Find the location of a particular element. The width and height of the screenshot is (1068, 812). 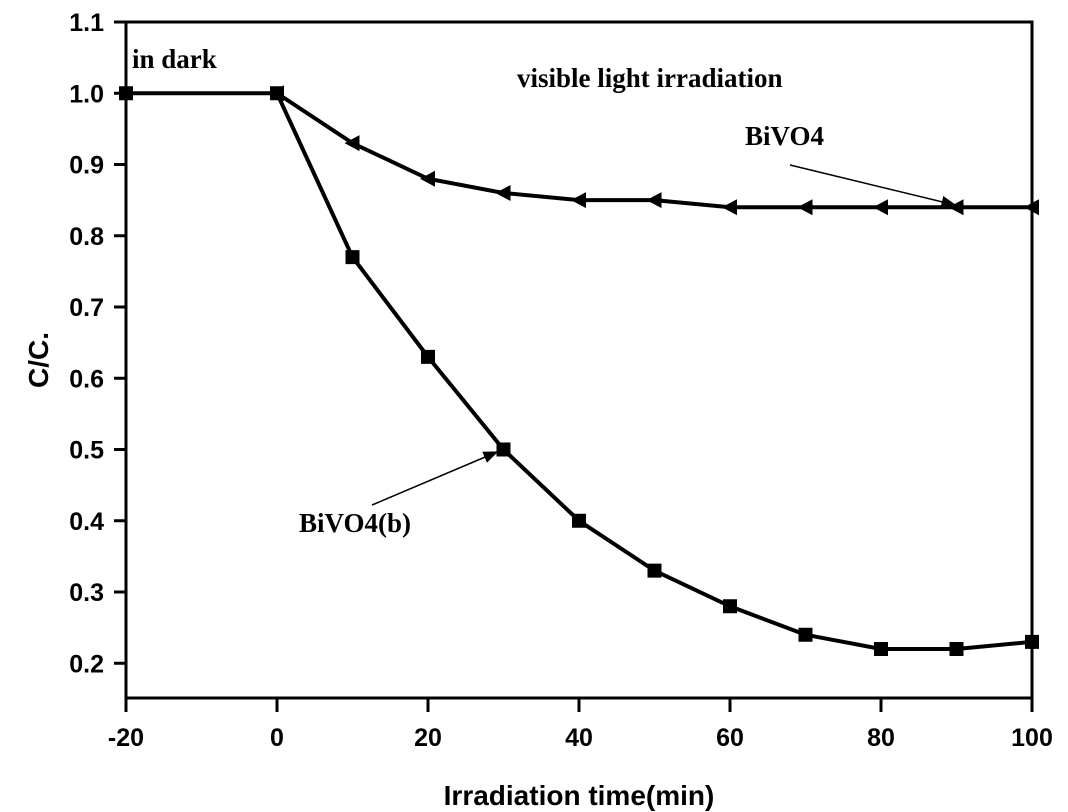

x-tick-label: 60 is located at coordinates (730, 738).